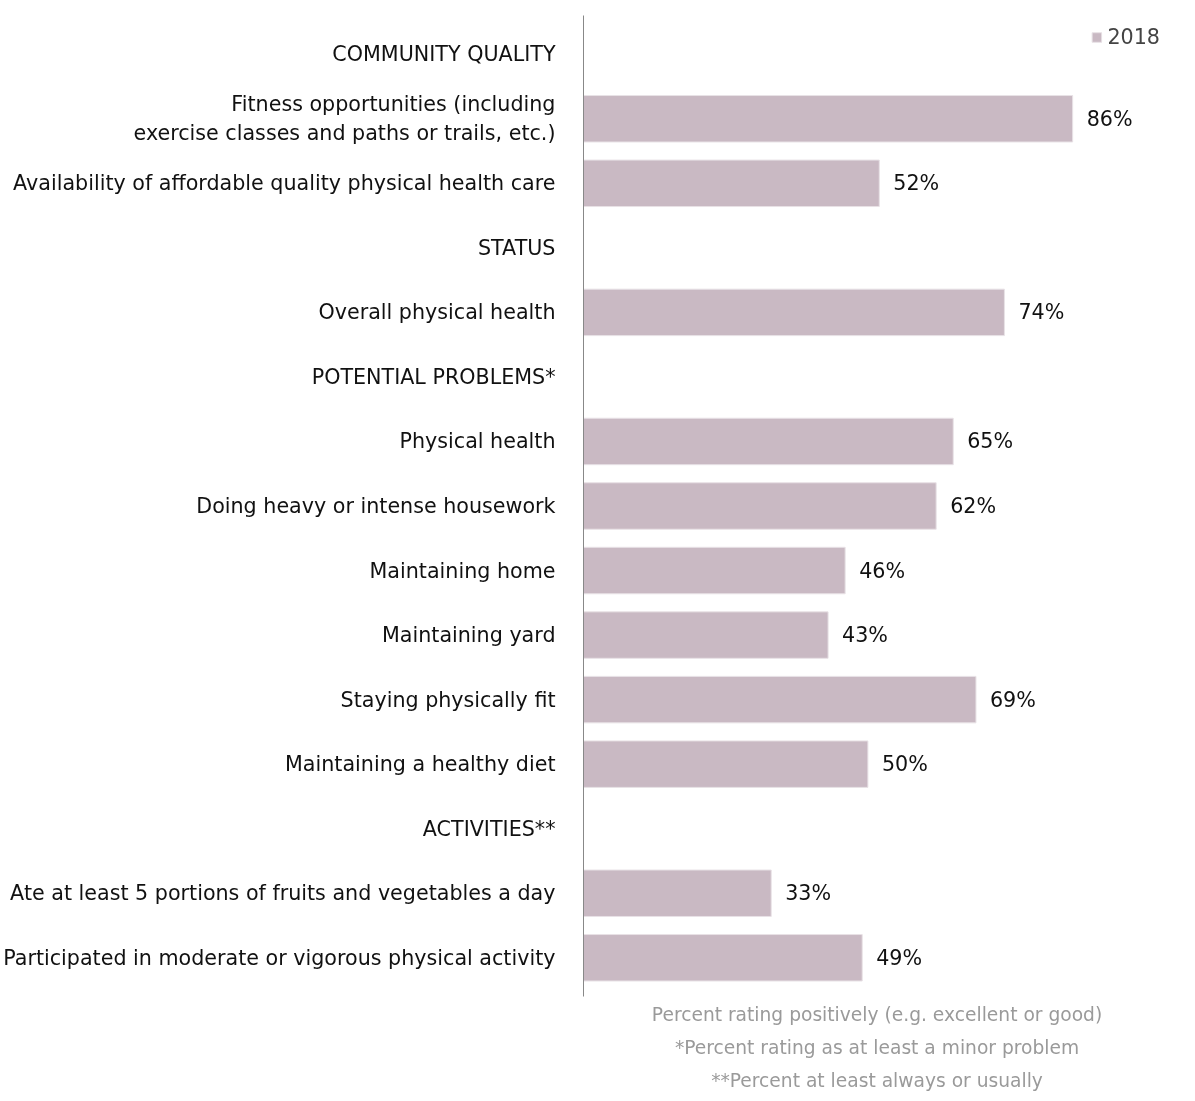 The image size is (1195, 1101). I want to click on y-tick-label: Staying physically fit, so click(448, 699).